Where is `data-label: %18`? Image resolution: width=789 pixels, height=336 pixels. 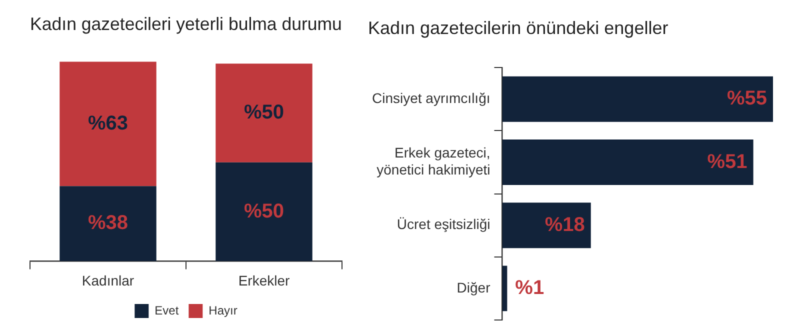 data-label: %18 is located at coordinates (564, 225).